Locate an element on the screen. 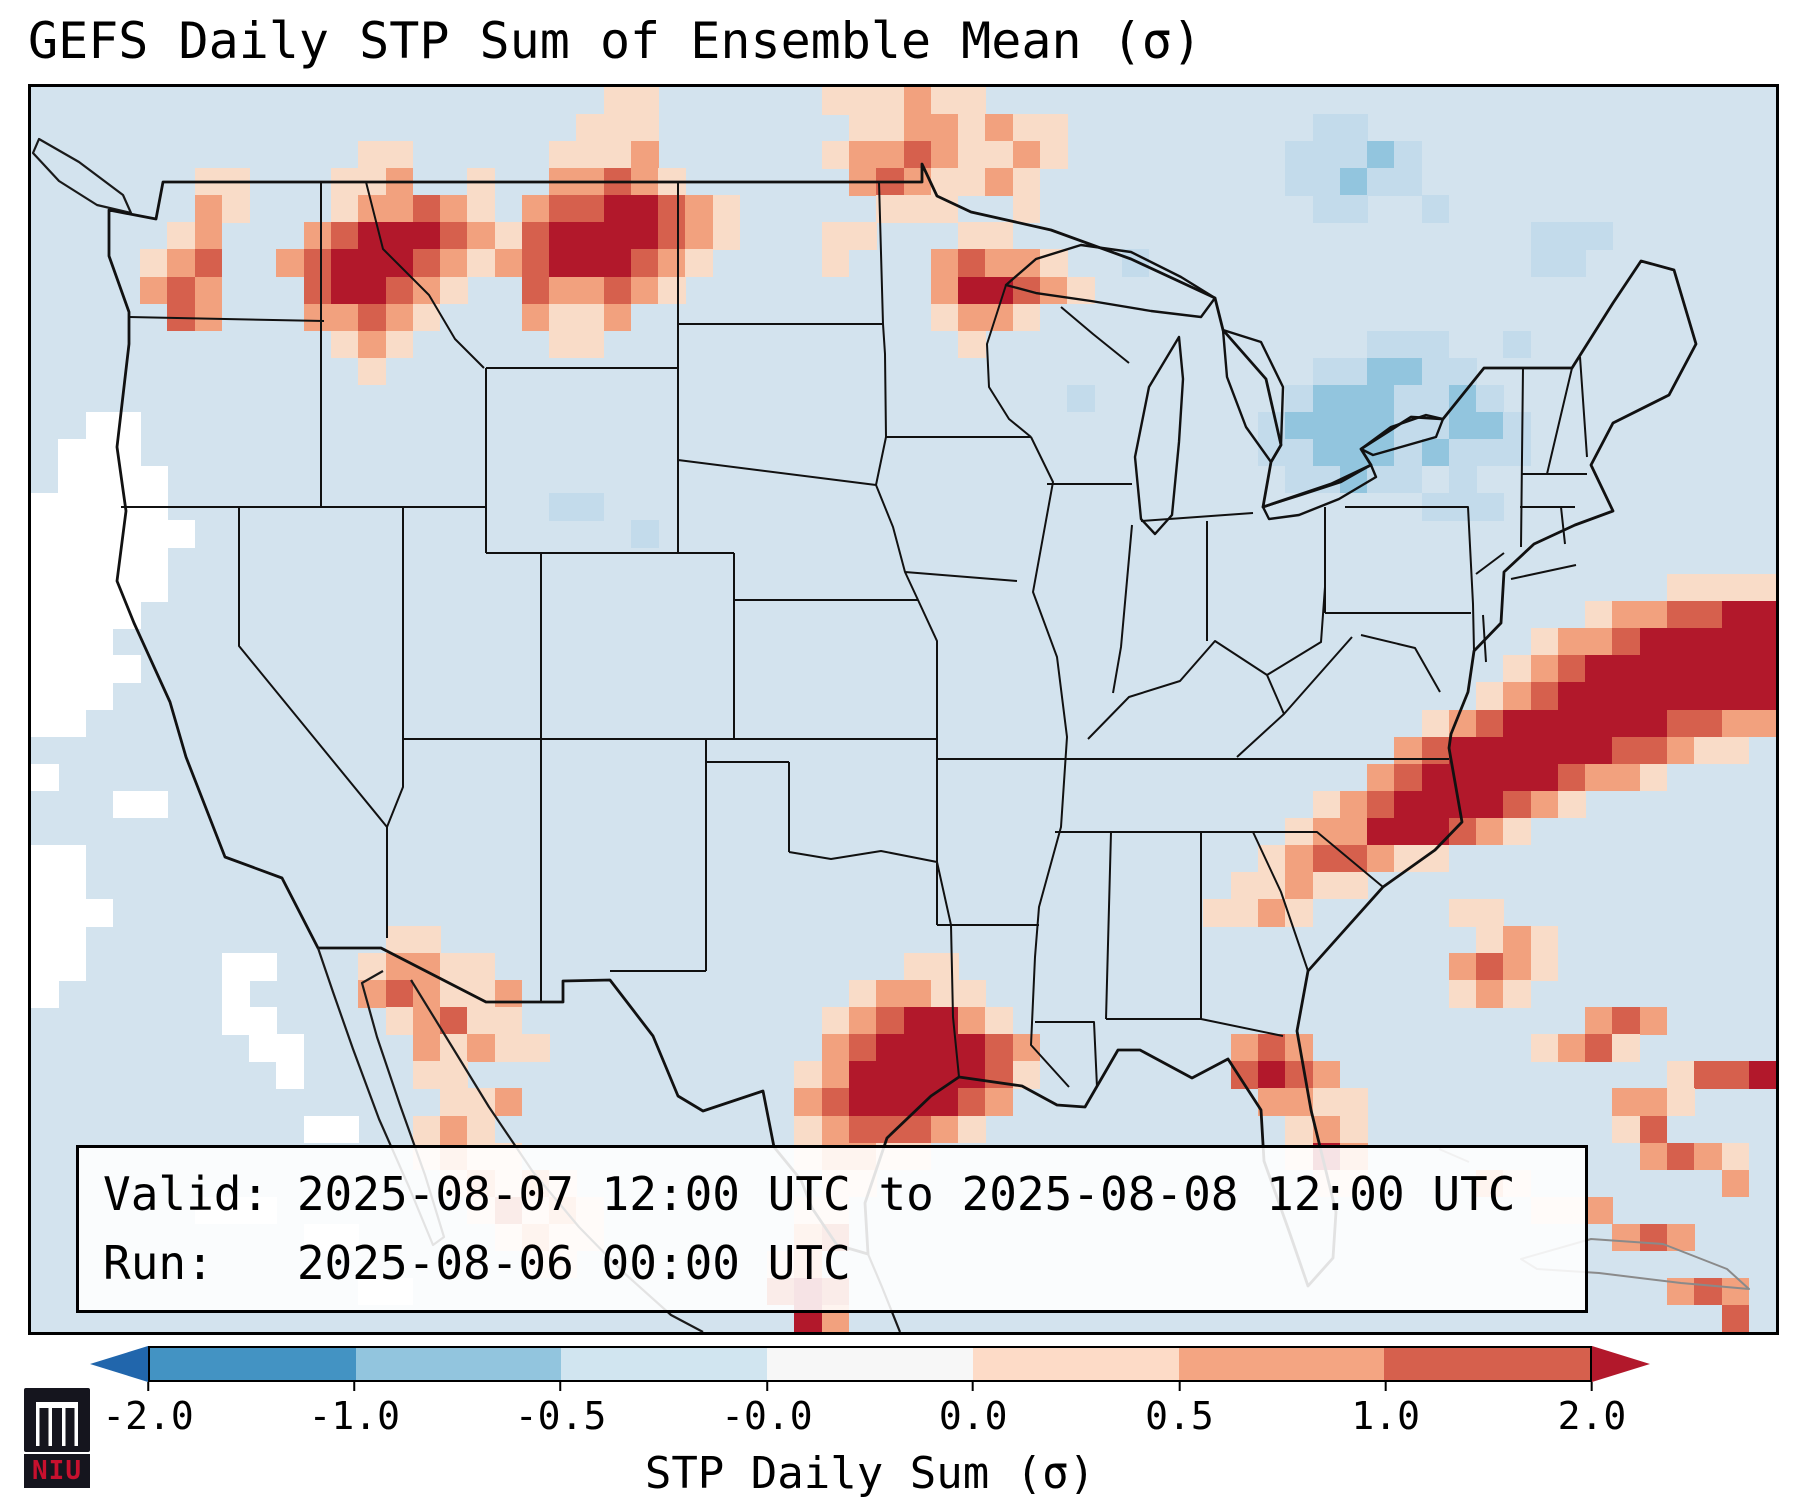  colorbar-segment is located at coordinates (1487, 1364).